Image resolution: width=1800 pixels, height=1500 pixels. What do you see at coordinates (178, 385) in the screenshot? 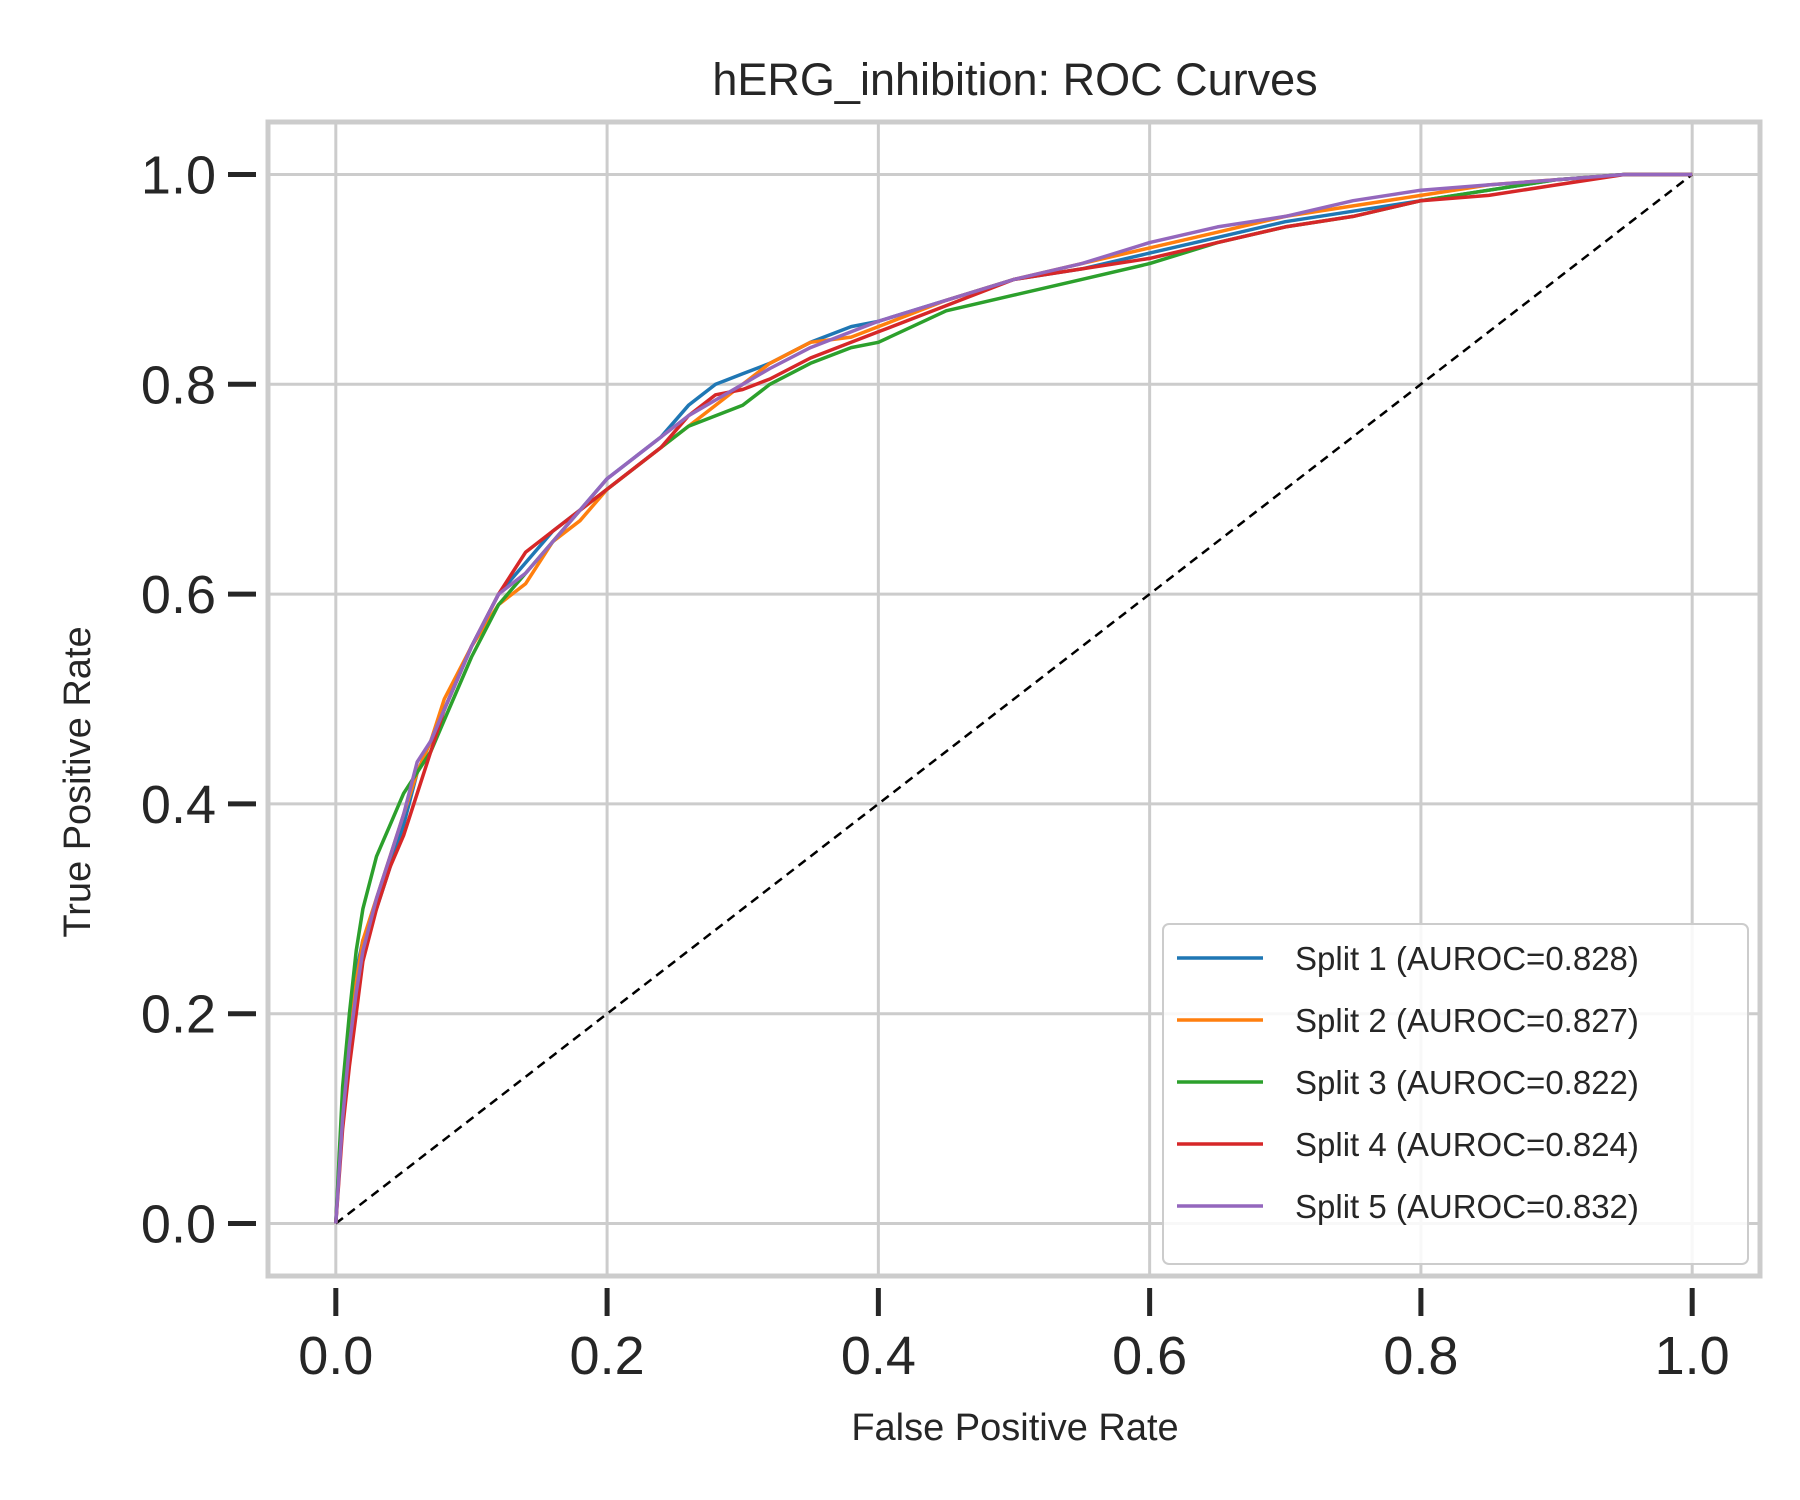
I see `y-tick-label: 0.8` at bounding box center [178, 385].